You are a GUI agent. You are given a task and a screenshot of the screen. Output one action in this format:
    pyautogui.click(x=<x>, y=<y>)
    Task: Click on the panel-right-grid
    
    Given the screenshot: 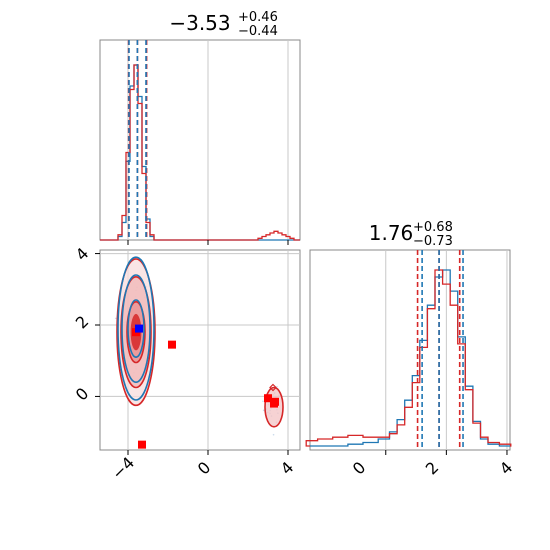 What is the action you would take?
    pyautogui.click(x=446, y=350)
    